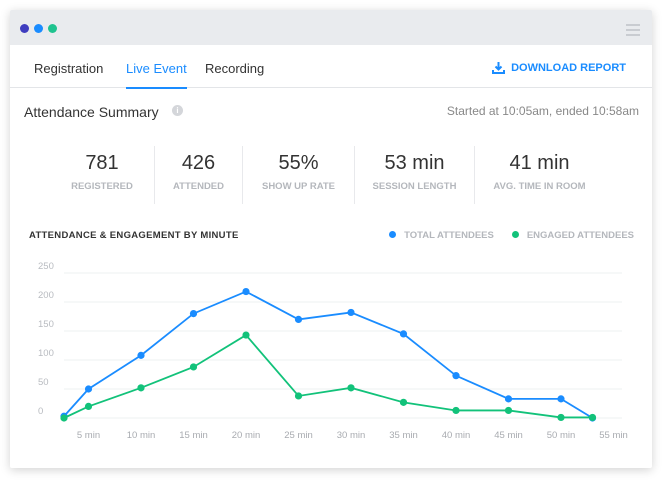 This screenshot has width=665, height=480. What do you see at coordinates (43, 382) in the screenshot?
I see `y-tick-label: 50` at bounding box center [43, 382].